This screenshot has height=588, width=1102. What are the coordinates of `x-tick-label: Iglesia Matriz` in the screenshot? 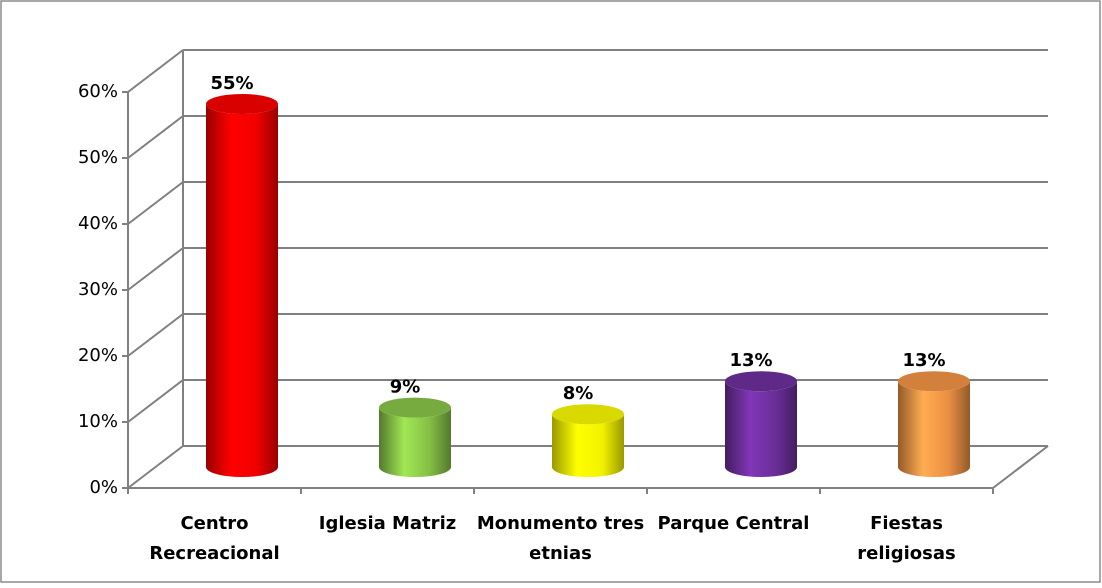 It's located at (387, 523).